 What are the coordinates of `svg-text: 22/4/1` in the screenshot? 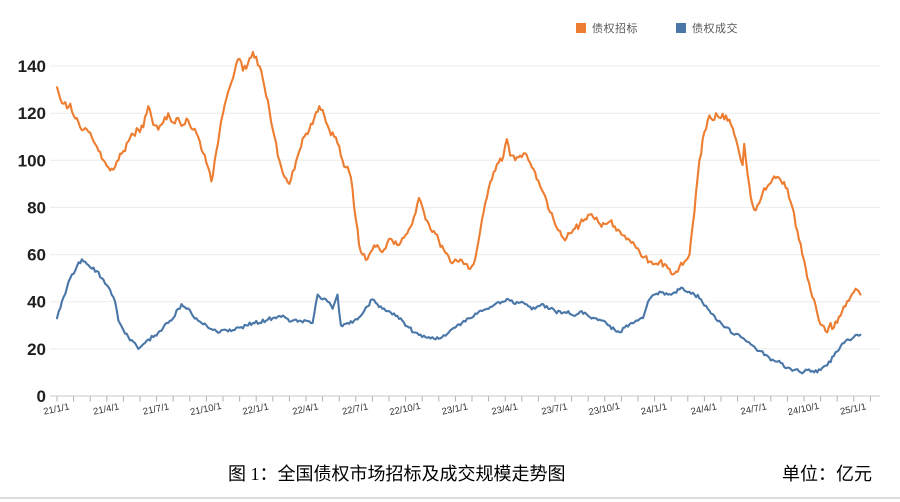 It's located at (305, 409).